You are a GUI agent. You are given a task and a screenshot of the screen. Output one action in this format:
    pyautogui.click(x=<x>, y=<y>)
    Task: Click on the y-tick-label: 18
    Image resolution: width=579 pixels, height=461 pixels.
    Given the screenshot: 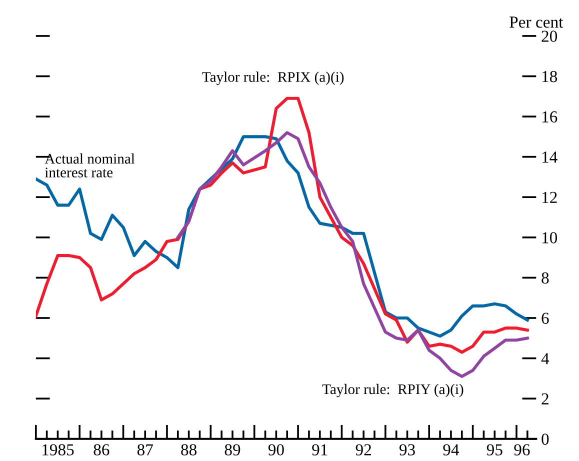 What is the action you would take?
    pyautogui.click(x=550, y=76)
    